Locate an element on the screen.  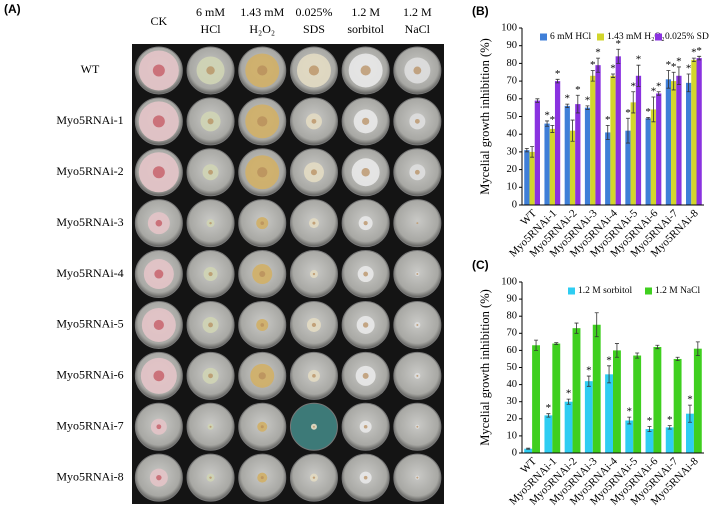
column-header: 0.025% is located at coordinates (313, 12).